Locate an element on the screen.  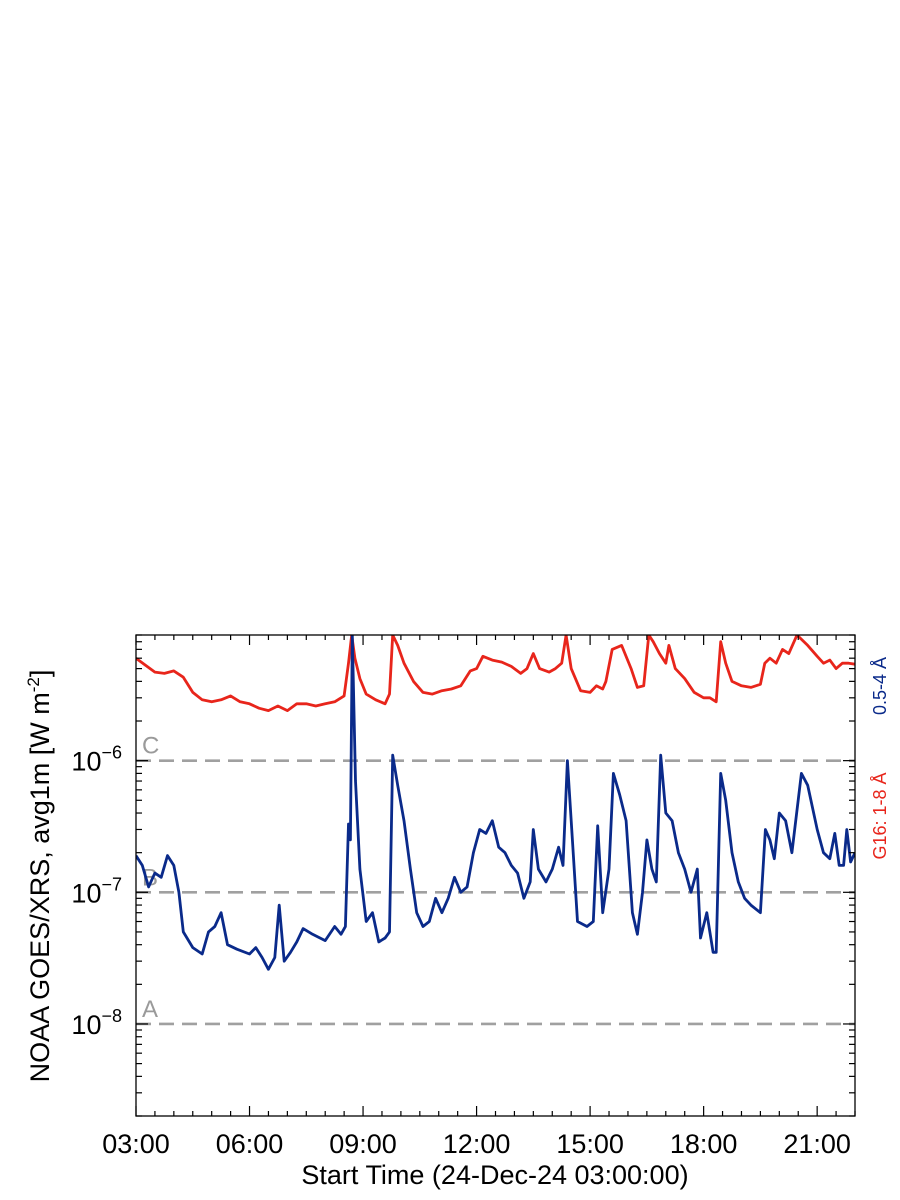
x-tick-label: 18:00 is located at coordinates (704, 1144).